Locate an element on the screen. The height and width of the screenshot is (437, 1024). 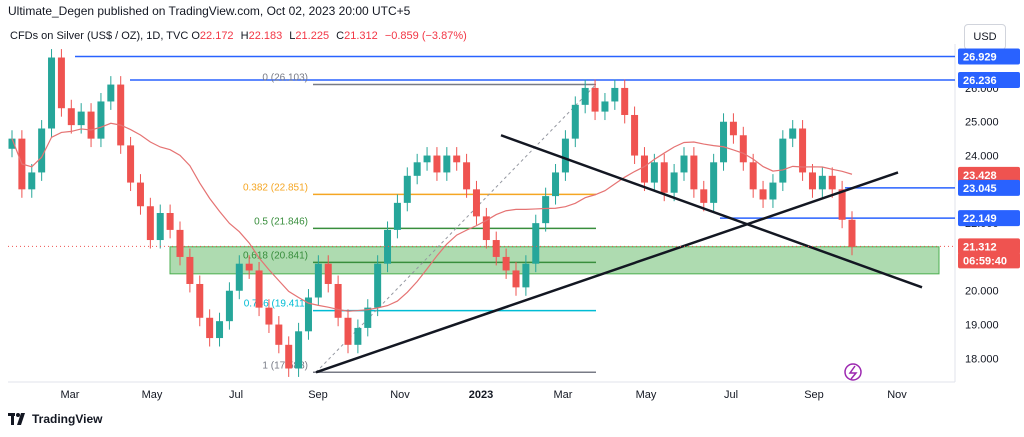
fib-level-label: 0.786 (19.411) is located at coordinates (276, 304).